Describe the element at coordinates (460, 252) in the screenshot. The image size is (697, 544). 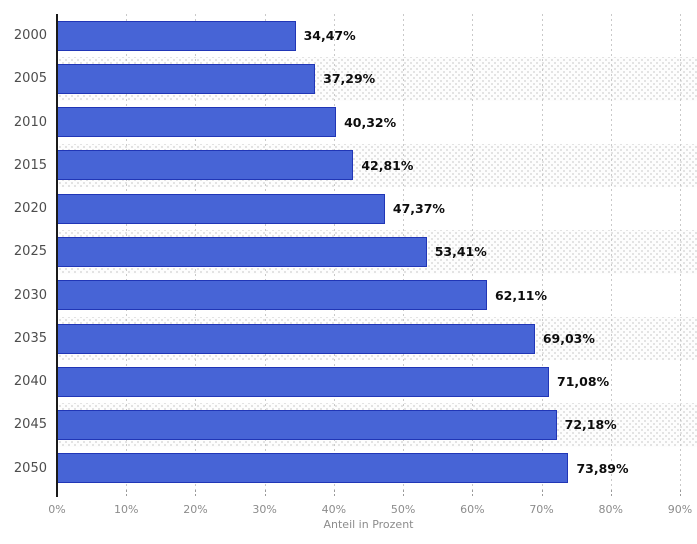
I see `value-label: 53,41%` at that location.